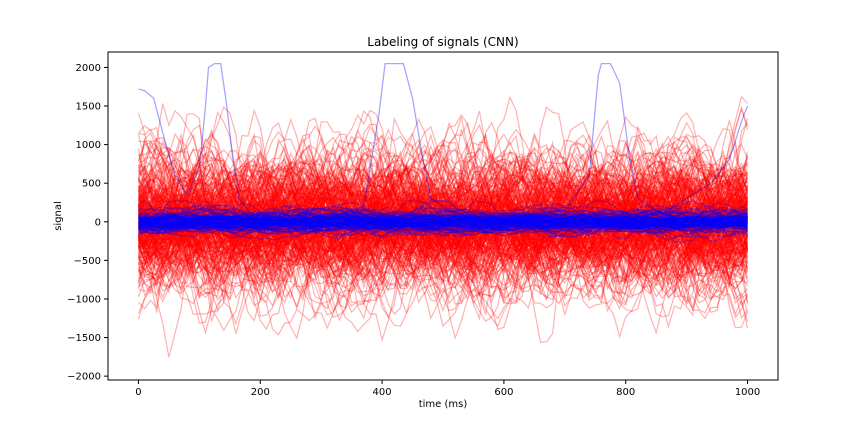 The image size is (864, 432). What do you see at coordinates (98, 222) in the screenshot?
I see `y-tick-label: 0` at bounding box center [98, 222].